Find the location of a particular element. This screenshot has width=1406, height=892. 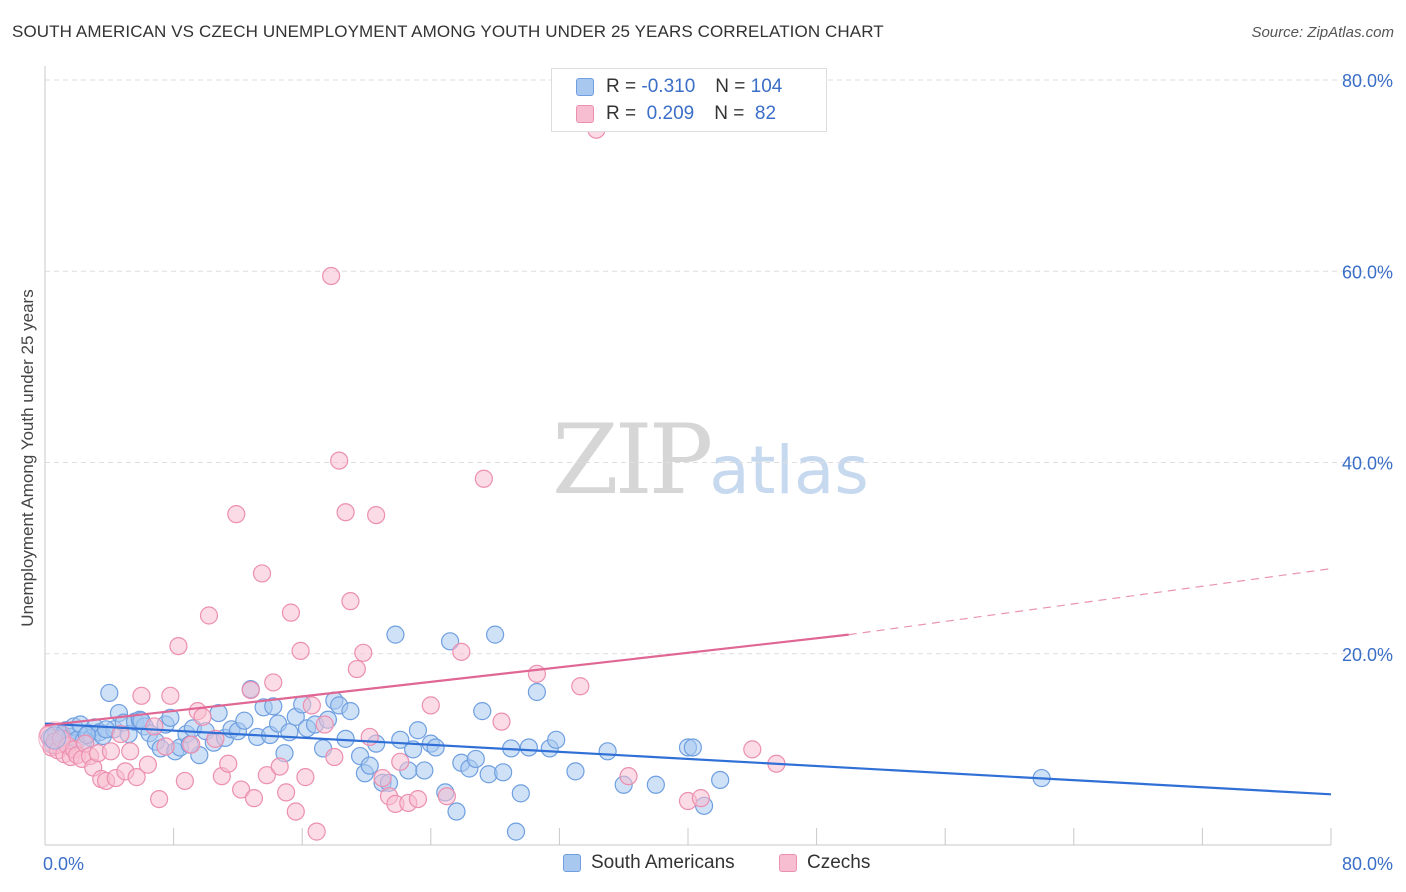

legend-item-czechs: Czechs is located at coordinates (824, 863).